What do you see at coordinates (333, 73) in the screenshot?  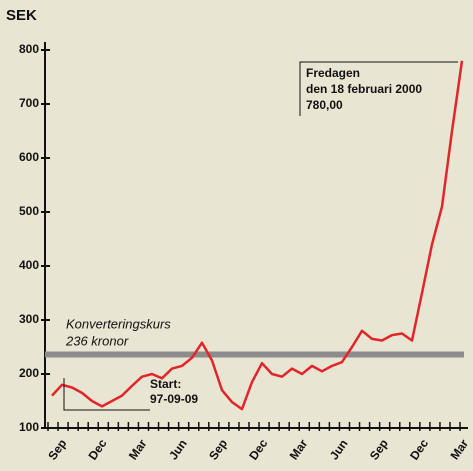 I see `end-label: Fredagen` at bounding box center [333, 73].